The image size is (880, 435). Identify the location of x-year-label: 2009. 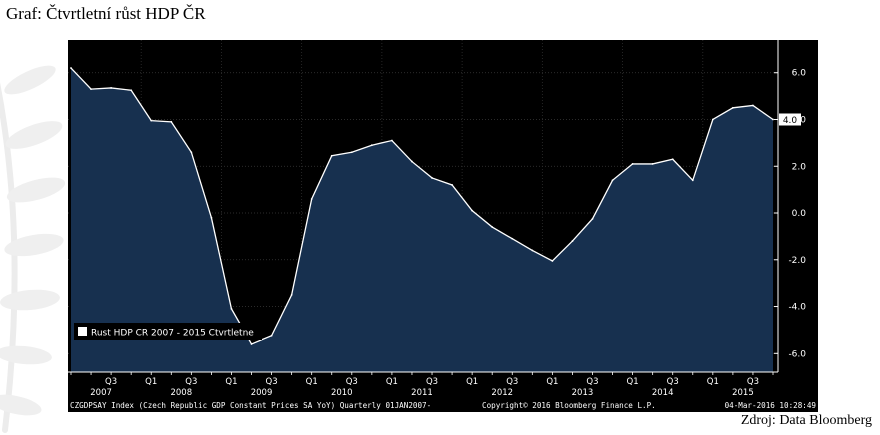
(262, 393).